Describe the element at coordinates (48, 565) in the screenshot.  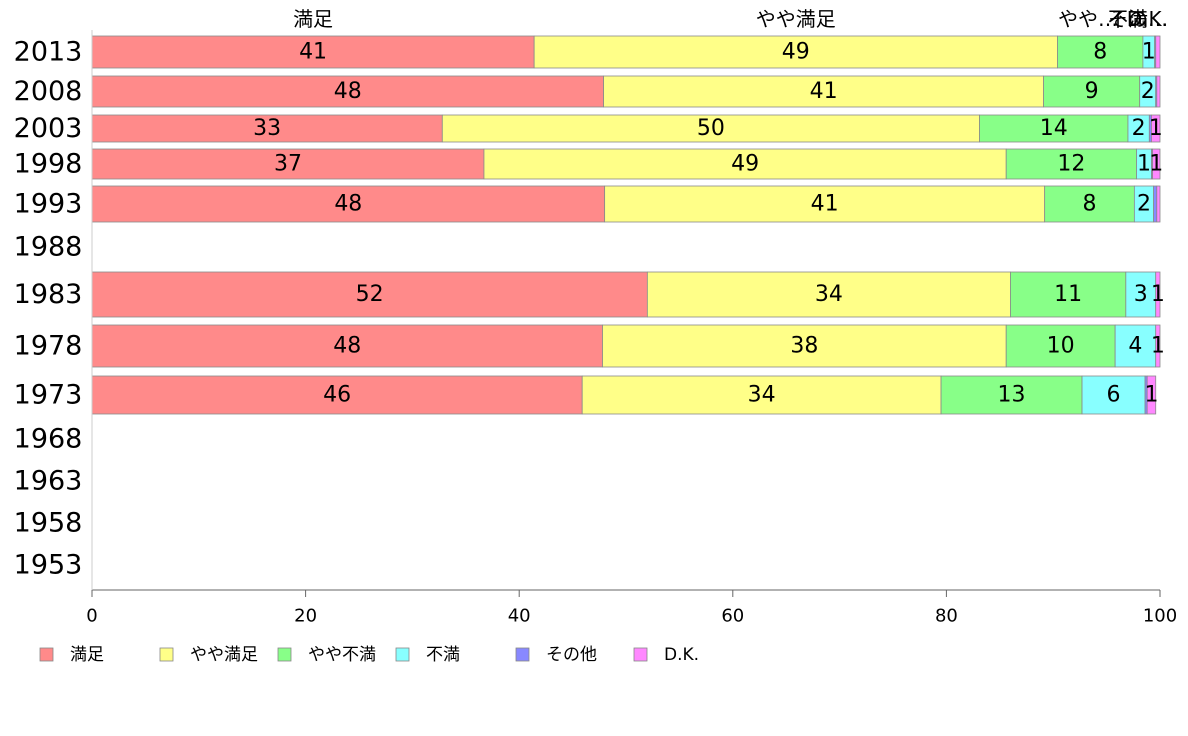
I see `y-tick-label: 1953` at that location.